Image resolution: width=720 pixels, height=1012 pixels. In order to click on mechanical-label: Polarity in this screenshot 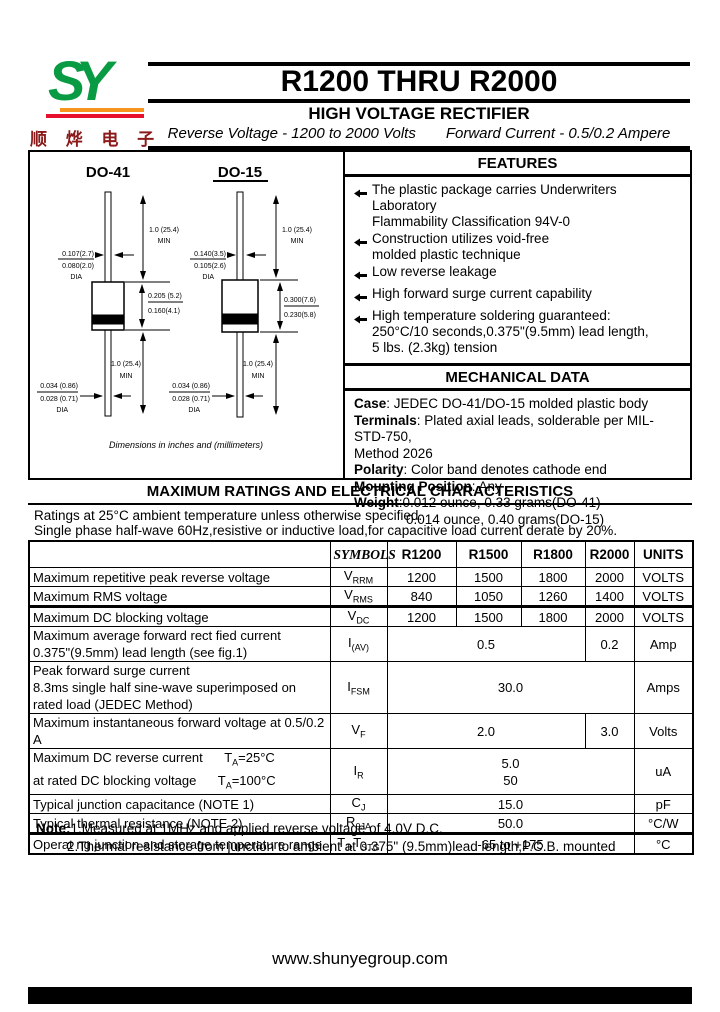, I will do `click(379, 469)`.